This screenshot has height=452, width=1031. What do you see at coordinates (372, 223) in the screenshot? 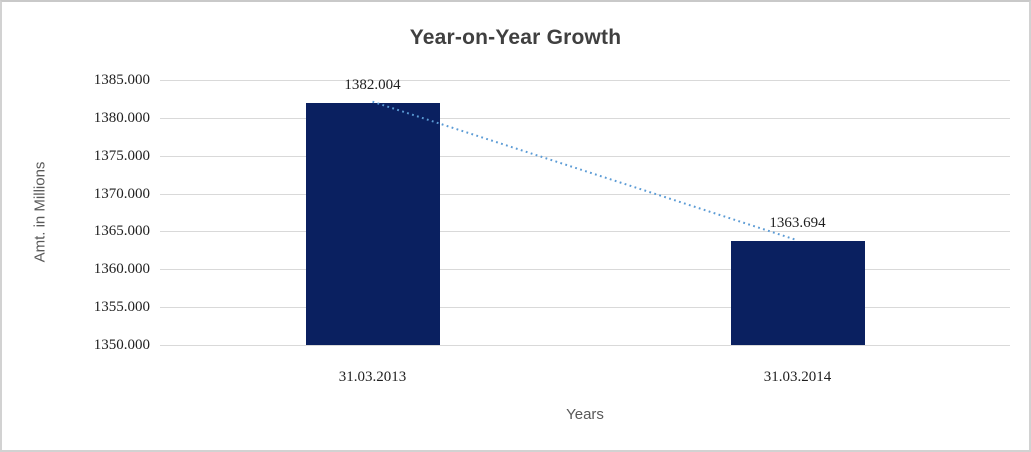
I see `bar-31.03.2013` at bounding box center [372, 223].